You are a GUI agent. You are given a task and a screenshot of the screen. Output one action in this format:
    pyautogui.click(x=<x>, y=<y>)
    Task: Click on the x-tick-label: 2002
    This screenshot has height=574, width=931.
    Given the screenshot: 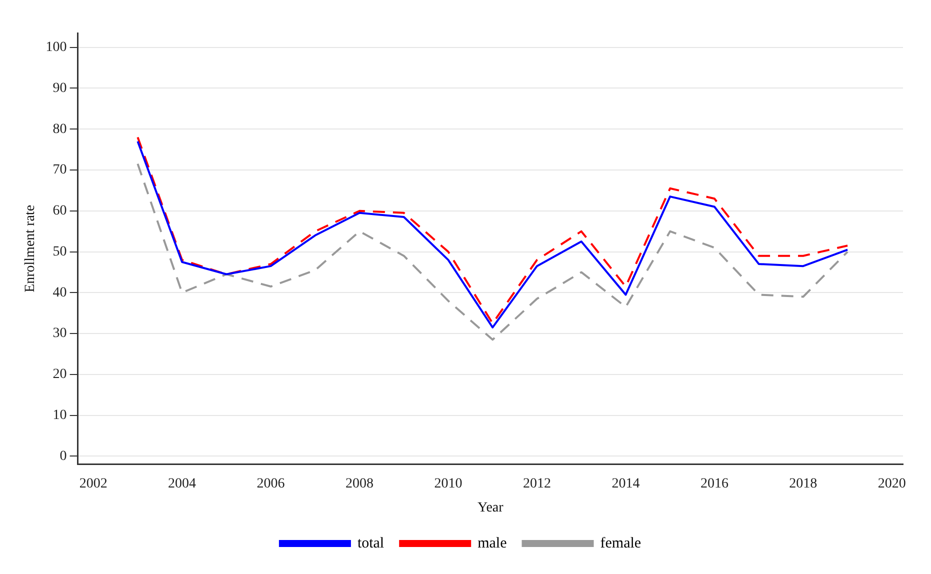 What is the action you would take?
    pyautogui.click(x=93, y=484)
    